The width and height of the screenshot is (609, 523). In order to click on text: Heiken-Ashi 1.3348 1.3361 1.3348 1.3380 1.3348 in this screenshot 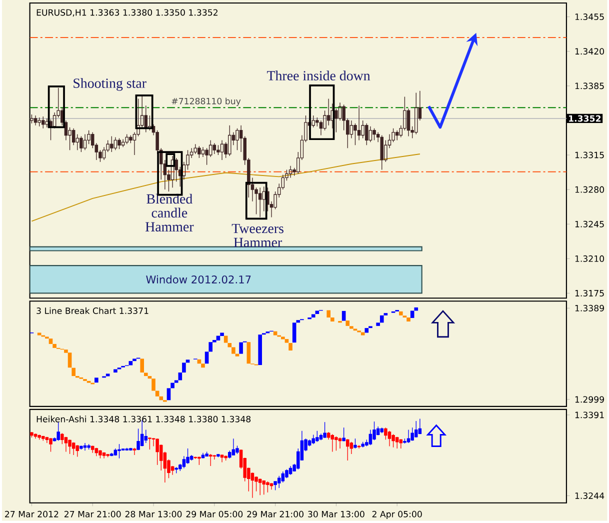, I will do `click(143, 418)`.